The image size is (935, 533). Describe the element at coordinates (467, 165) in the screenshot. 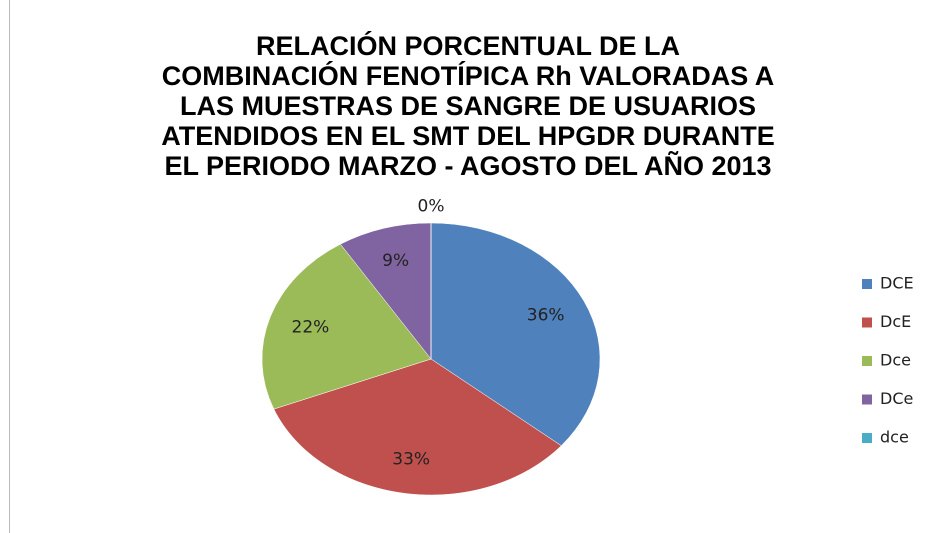

I see `chart-title: EL PERIODO MARZO - AGOSTO DEL AÑO 2013` at that location.